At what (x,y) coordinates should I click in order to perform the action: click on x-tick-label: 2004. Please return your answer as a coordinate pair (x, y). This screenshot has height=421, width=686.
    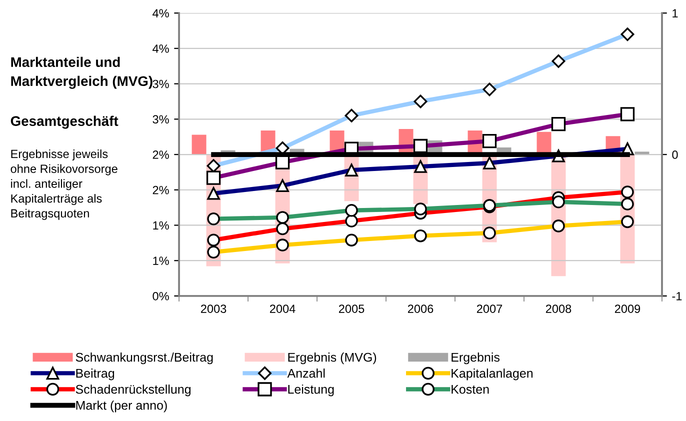
    Looking at the image, I should click on (283, 308).